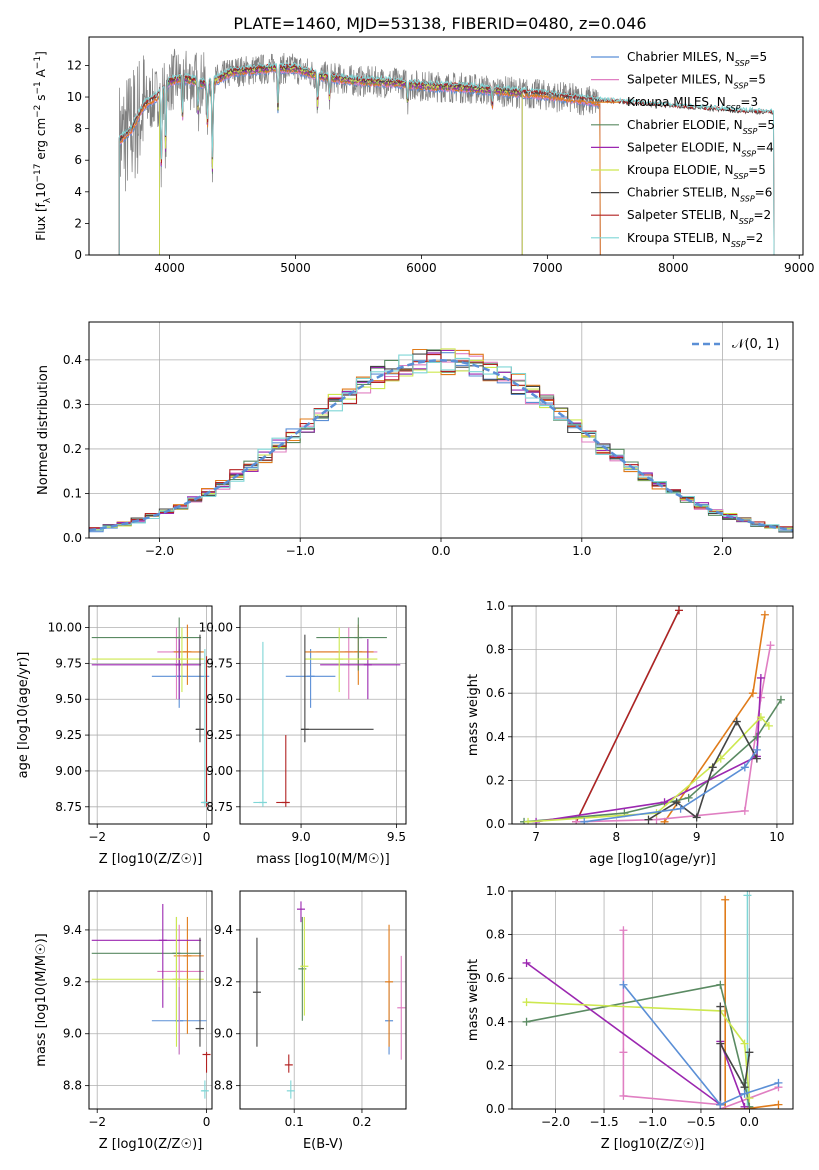 Image resolution: width=819 pixels, height=1170 pixels. I want to click on x-tick-label: 8000, so click(673, 268).